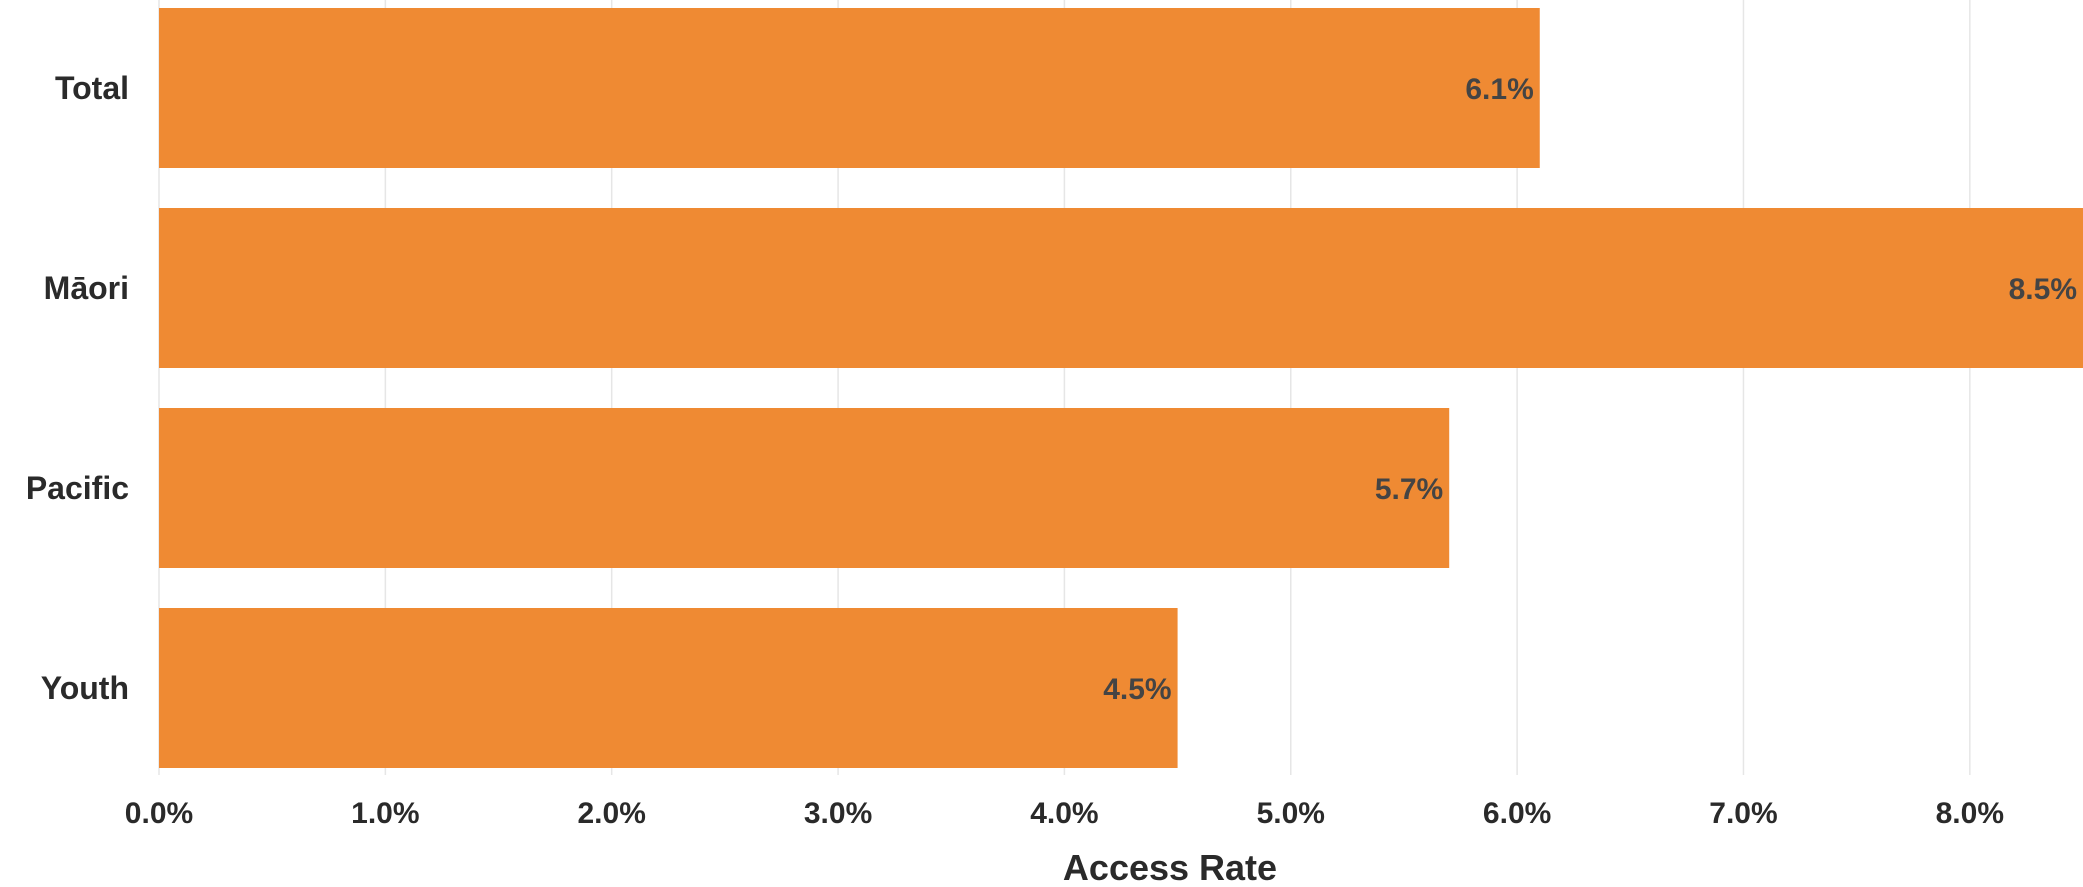  I want to click on x-tick-label: 1.0%, so click(385, 813).